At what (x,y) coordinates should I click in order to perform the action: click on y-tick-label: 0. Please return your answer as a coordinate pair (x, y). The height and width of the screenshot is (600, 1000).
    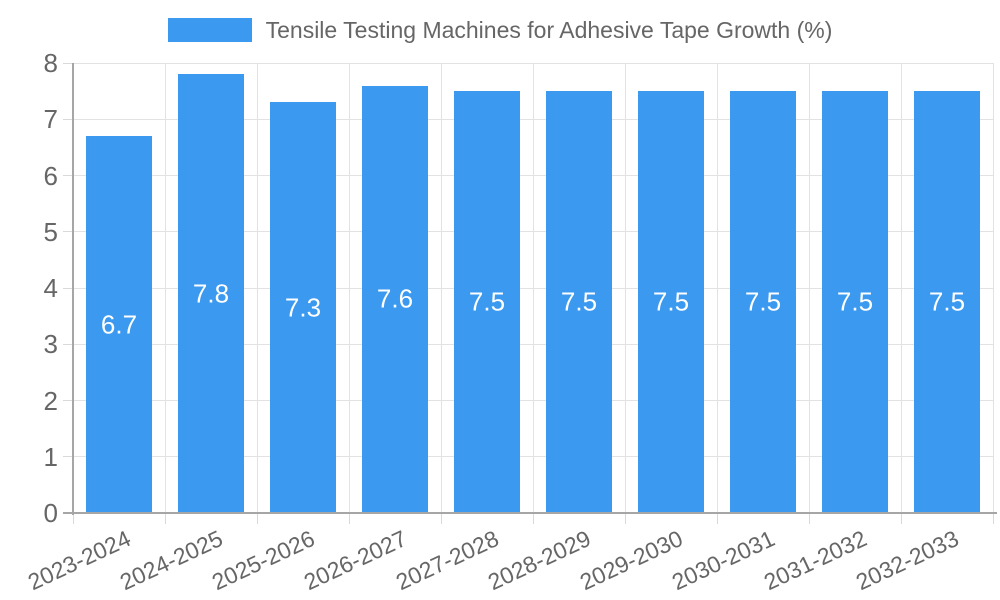
    Looking at the image, I should click on (50, 513).